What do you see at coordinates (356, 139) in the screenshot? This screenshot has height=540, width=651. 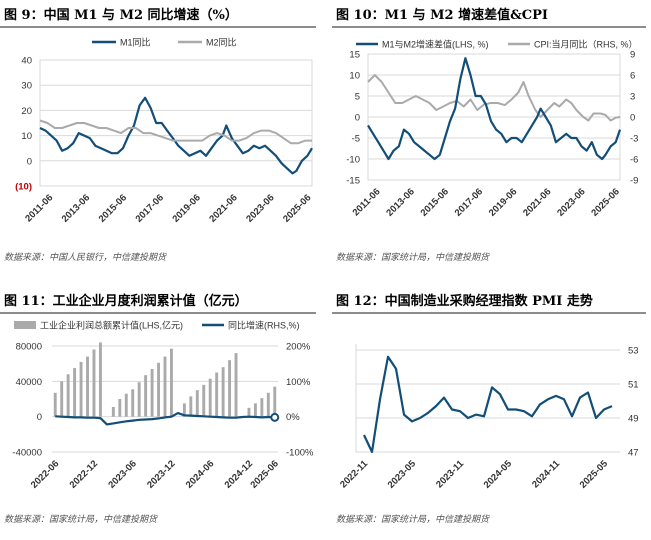 I see `y-tick-label: -5` at bounding box center [356, 139].